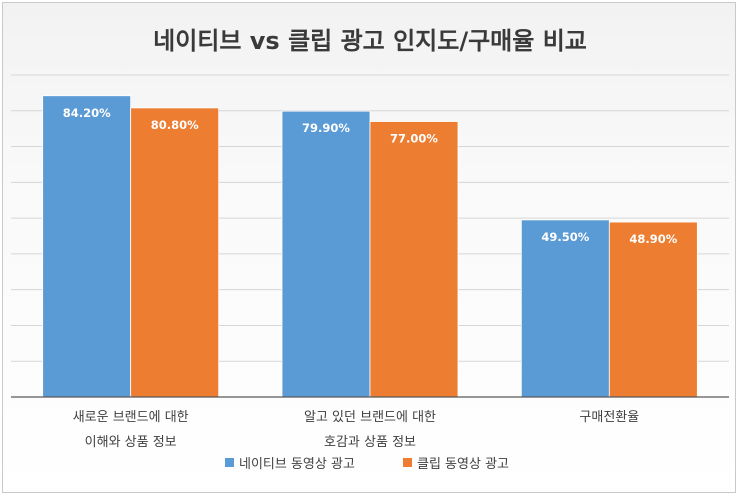 The width and height of the screenshot is (740, 497). Describe the element at coordinates (175, 125) in the screenshot. I see `data-label-clip-1: 80.80%` at that location.